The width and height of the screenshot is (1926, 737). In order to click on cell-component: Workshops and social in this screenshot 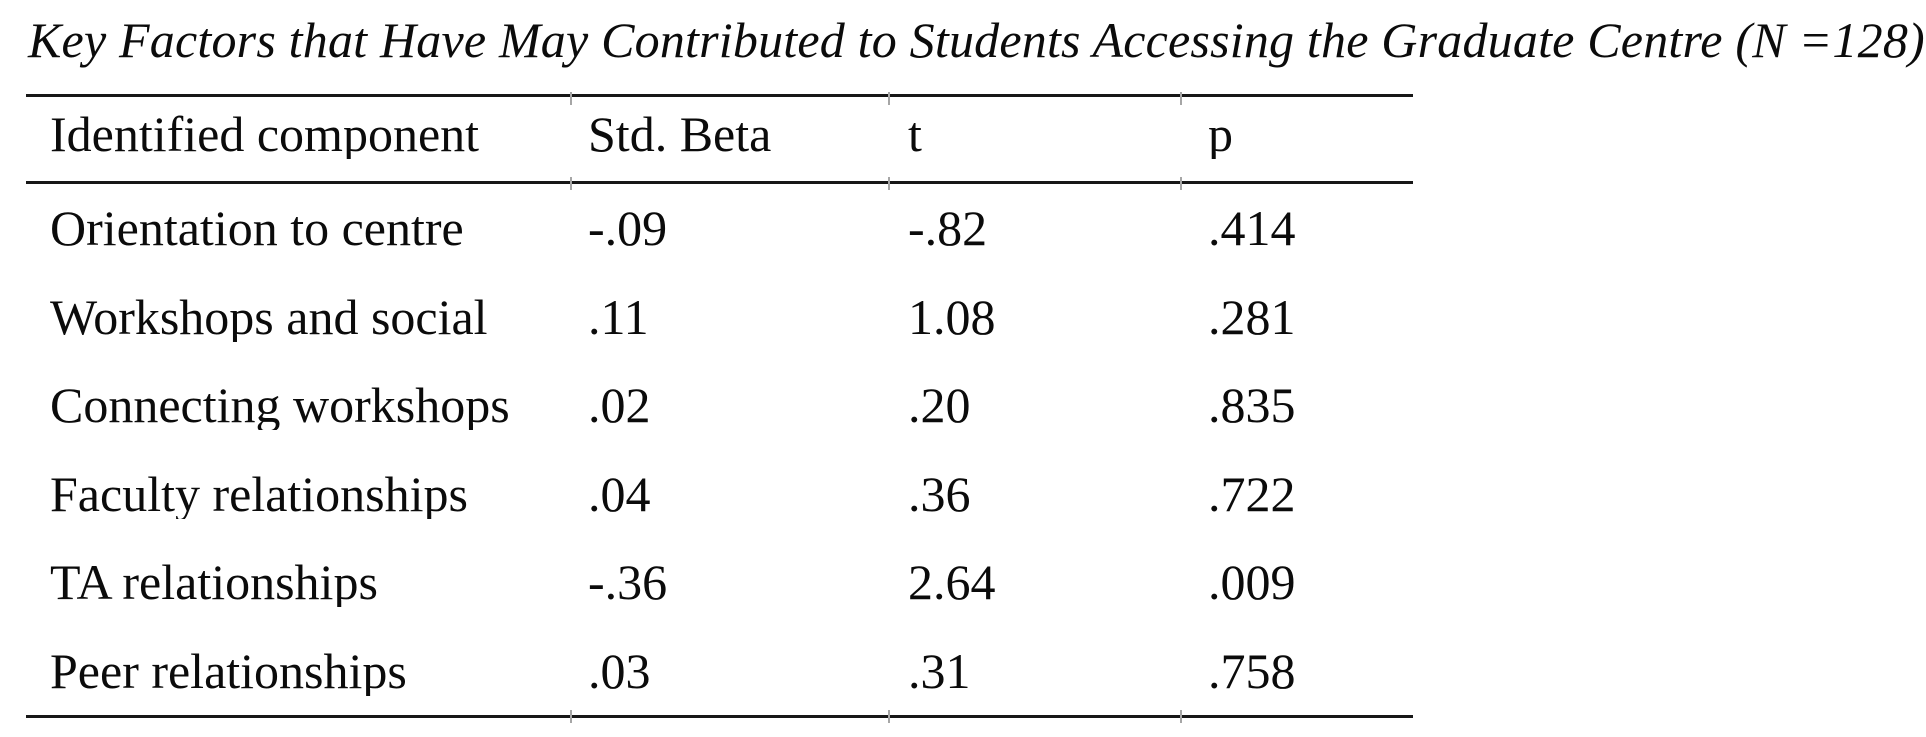, I will do `click(269, 316)`.